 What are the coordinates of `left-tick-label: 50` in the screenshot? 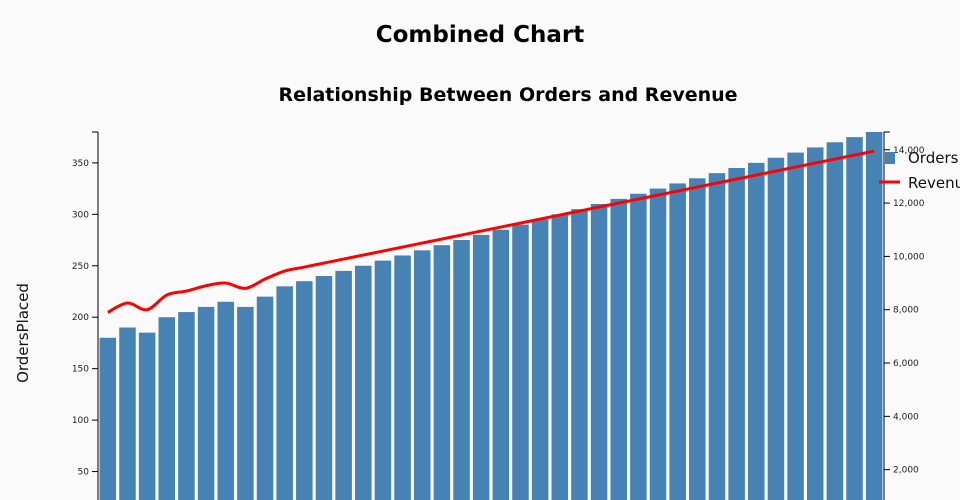 It's located at (84, 473).